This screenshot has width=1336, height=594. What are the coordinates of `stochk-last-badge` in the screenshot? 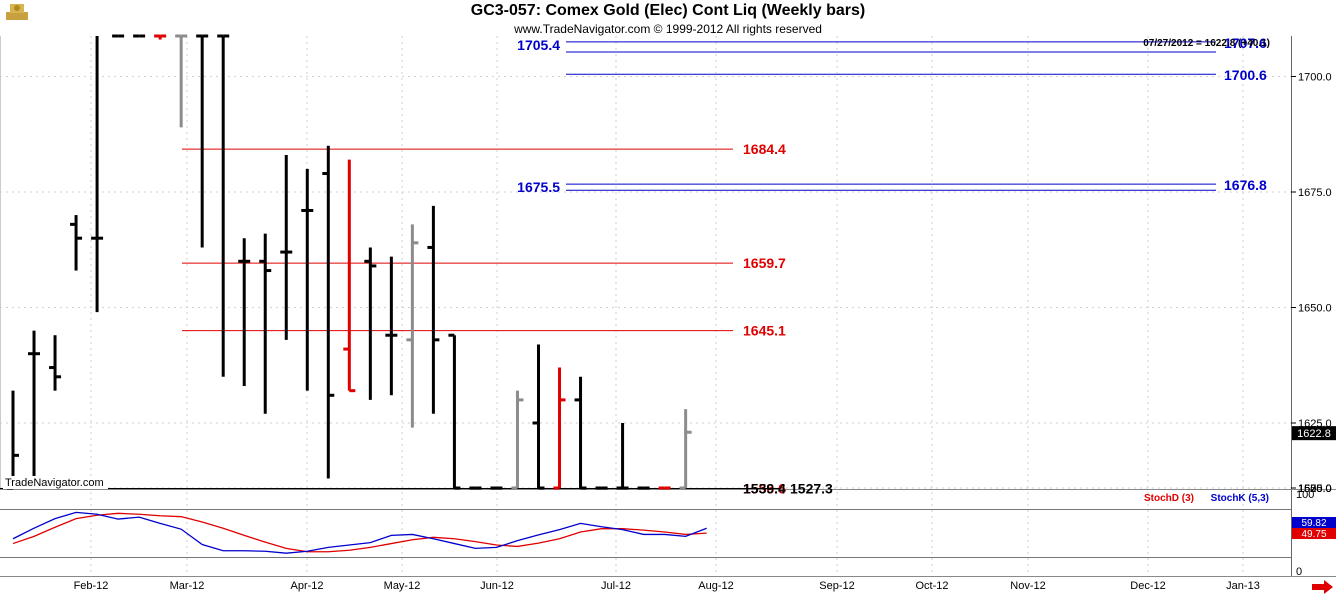 It's located at (1314, 522).